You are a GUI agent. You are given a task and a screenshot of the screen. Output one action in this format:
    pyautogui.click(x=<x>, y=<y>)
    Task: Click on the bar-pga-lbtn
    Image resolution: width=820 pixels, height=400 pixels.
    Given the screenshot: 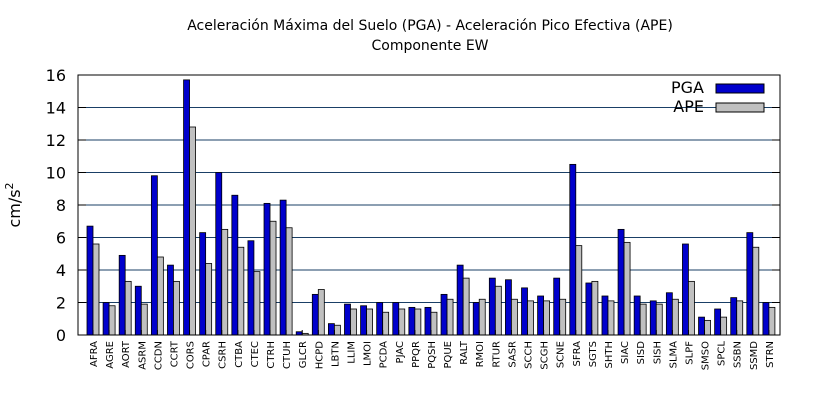 What is the action you would take?
    pyautogui.click(x=331, y=329)
    